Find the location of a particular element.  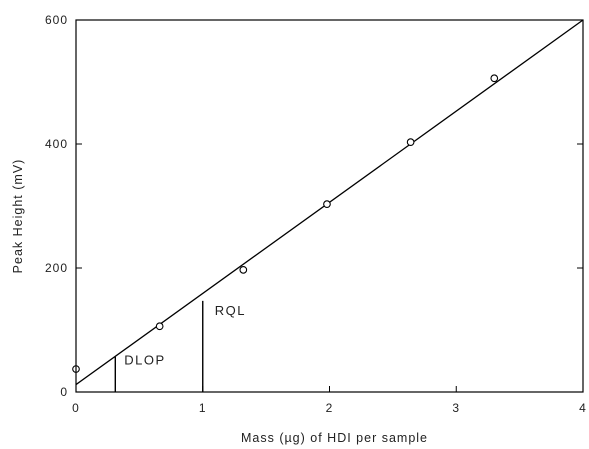

x-axis-title: Mass (µg) of HDI per sample is located at coordinates (334, 438).